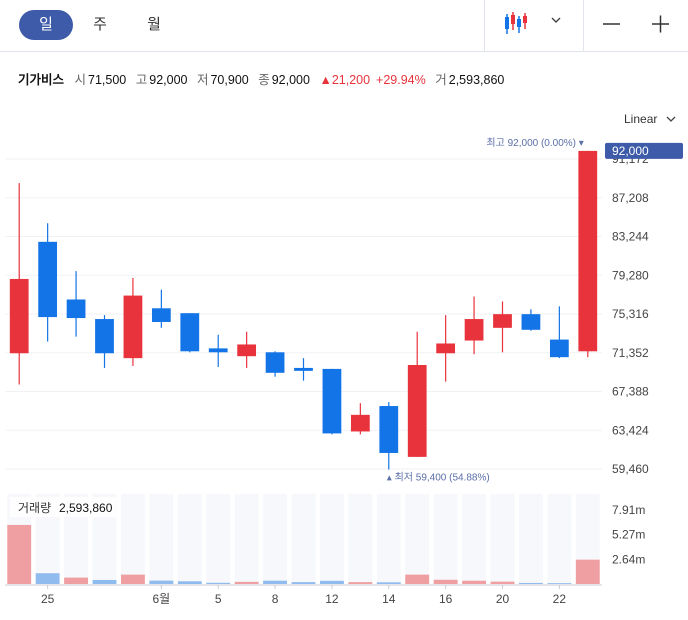 This screenshot has height=620, width=688. I want to click on open-label: 시, so click(80, 80).